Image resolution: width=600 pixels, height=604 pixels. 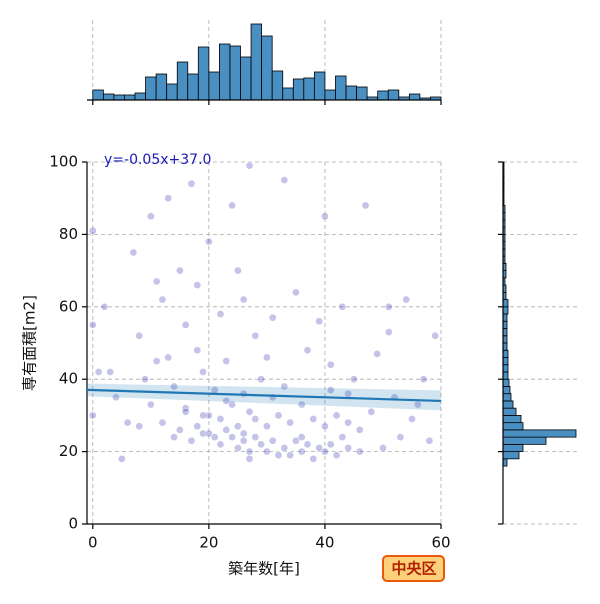 What do you see at coordinates (73, 524) in the screenshot?
I see `y-tick-label: 0` at bounding box center [73, 524].